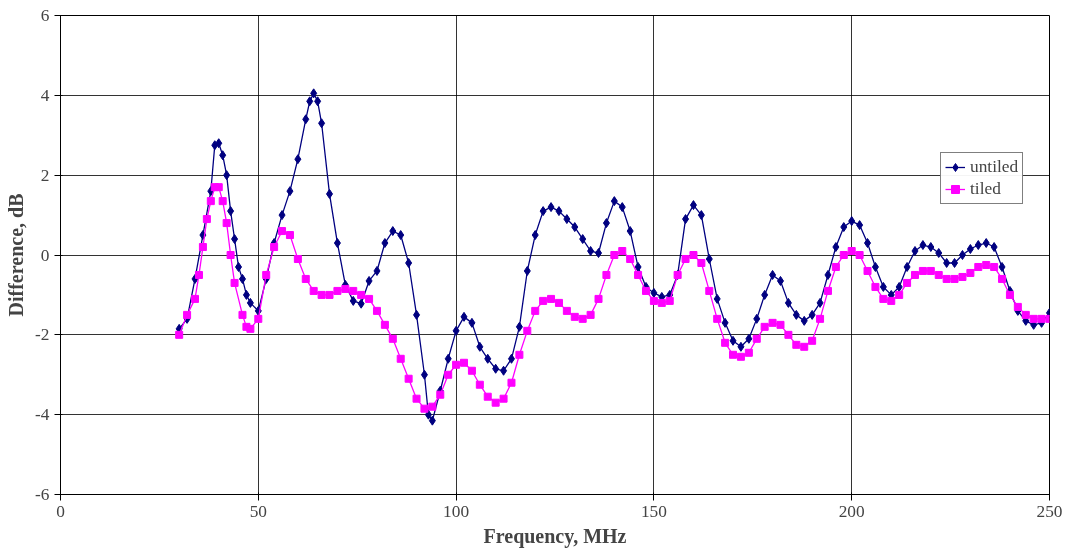  What do you see at coordinates (16, 255) in the screenshot?
I see `y-axis-title: Difference, dB` at bounding box center [16, 255].